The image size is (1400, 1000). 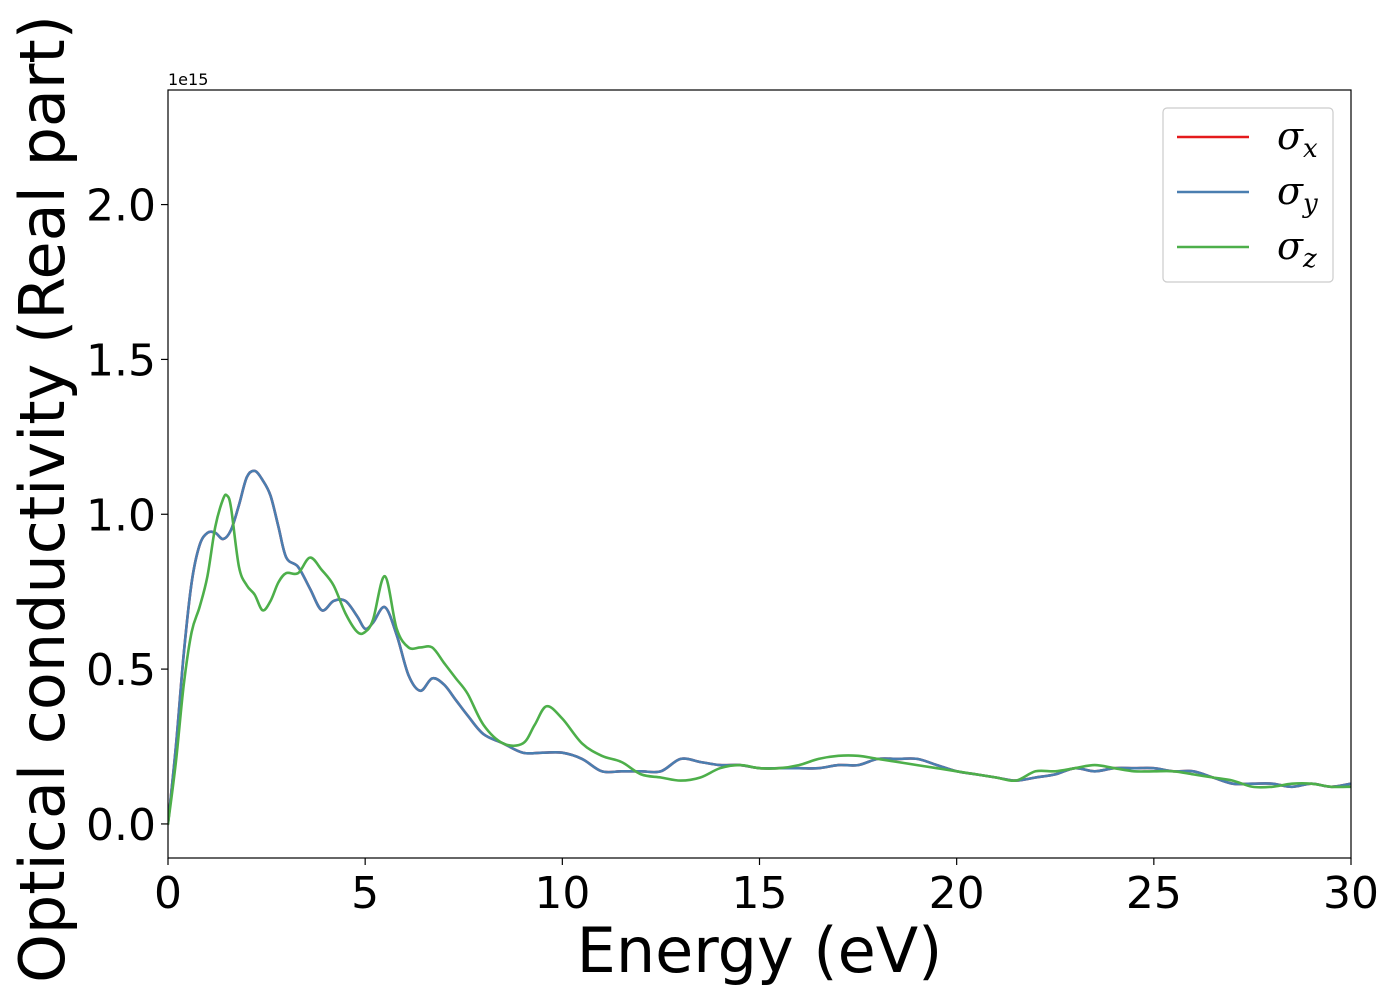 What do you see at coordinates (121, 825) in the screenshot?
I see `y-tick-label: 0.0` at bounding box center [121, 825].